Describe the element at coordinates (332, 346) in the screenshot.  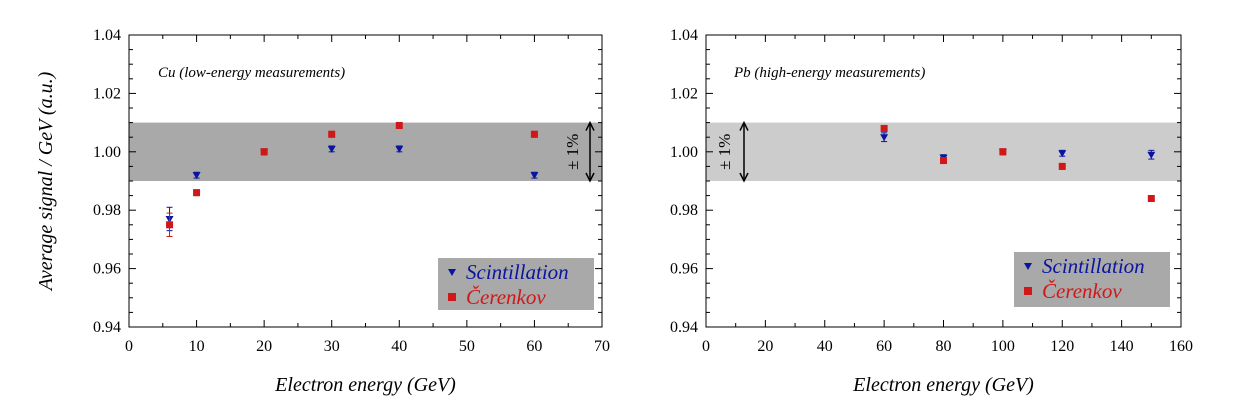
I see `cu-x-tick-label: 30` at that location.